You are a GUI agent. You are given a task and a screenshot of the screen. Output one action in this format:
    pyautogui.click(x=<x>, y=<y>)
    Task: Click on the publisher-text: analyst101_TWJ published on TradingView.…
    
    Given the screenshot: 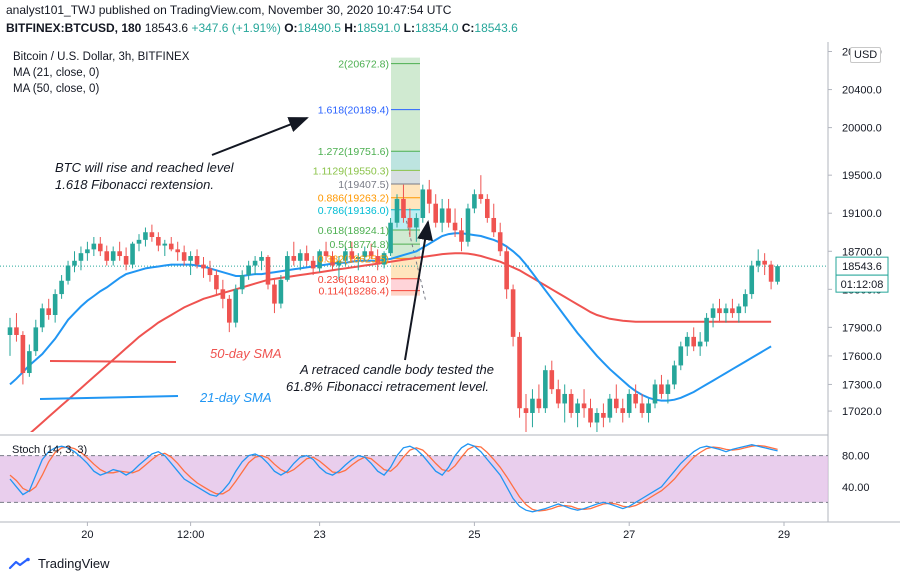 What is the action you would take?
    pyautogui.click(x=229, y=10)
    